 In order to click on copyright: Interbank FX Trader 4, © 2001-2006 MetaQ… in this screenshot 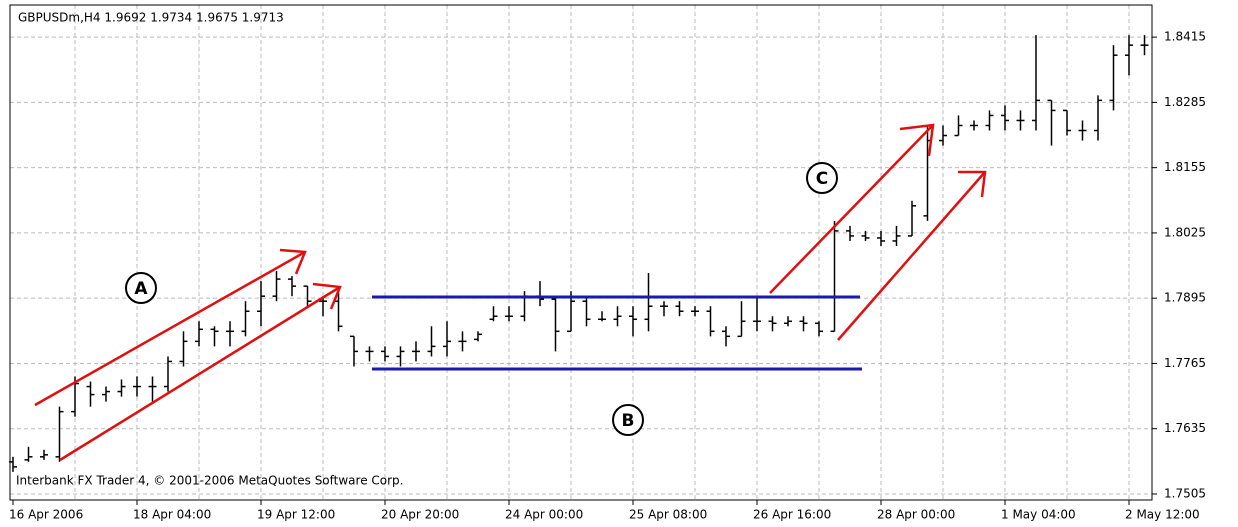, I will do `click(210, 481)`.